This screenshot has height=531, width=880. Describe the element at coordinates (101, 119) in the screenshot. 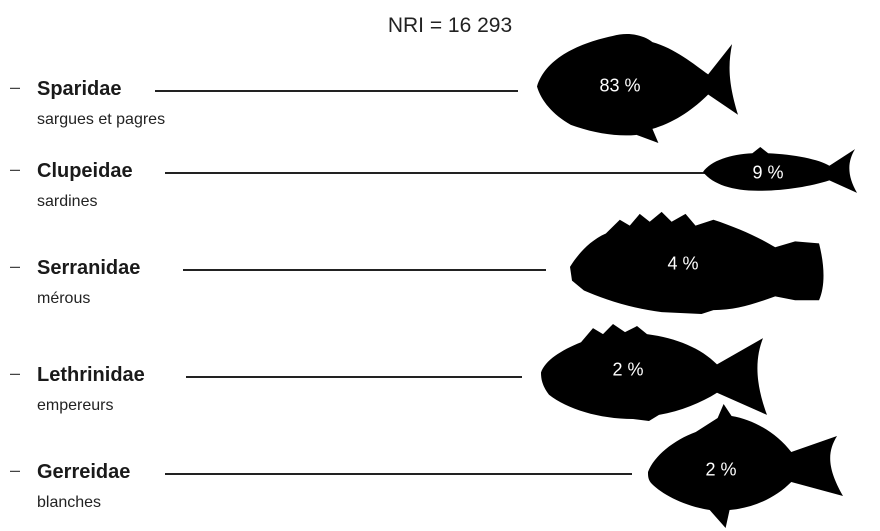

I see `common-name: sargues et pagres` at that location.